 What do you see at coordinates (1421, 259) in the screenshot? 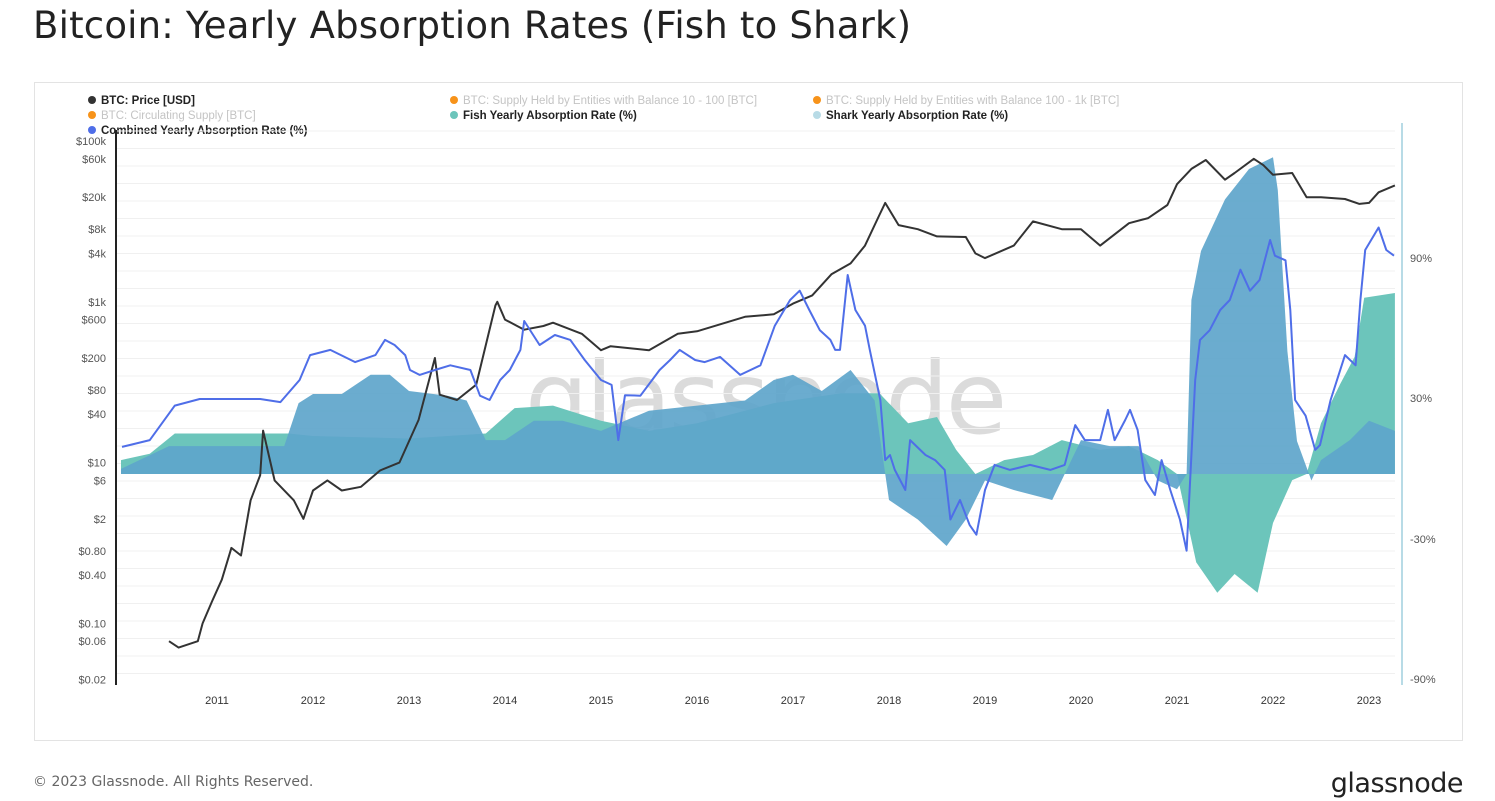
I see `right-tick-label: 90%` at bounding box center [1421, 259].